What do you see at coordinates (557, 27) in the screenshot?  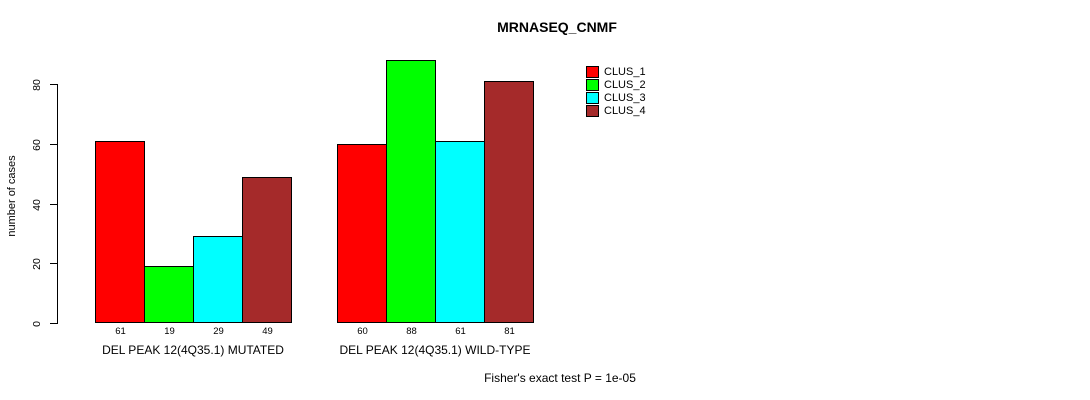 I see `chart-title: MRNASEQ_CNMF` at bounding box center [557, 27].